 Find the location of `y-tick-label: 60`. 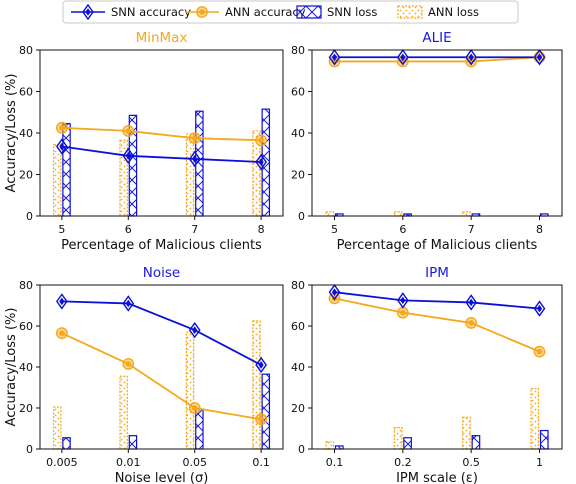

y-tick-label: 60 is located at coordinates (26, 326).